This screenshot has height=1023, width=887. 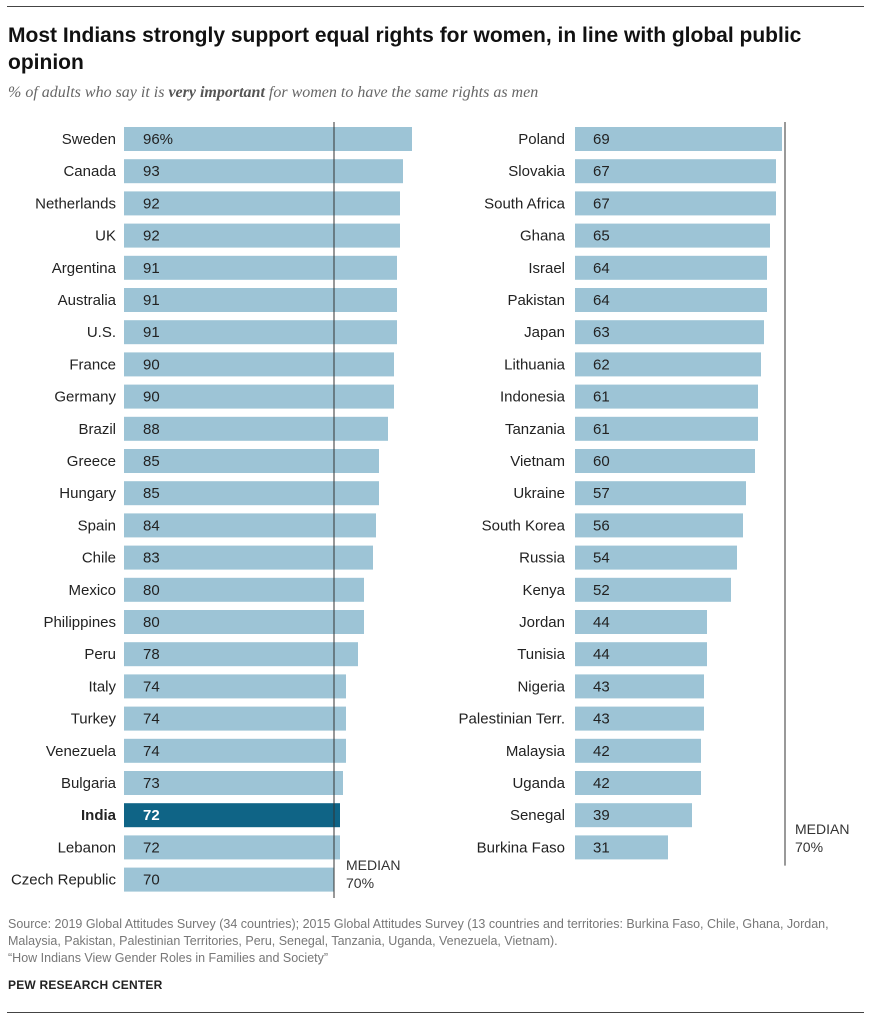 I want to click on country-label-south-korea: South Korea, so click(x=524, y=525).